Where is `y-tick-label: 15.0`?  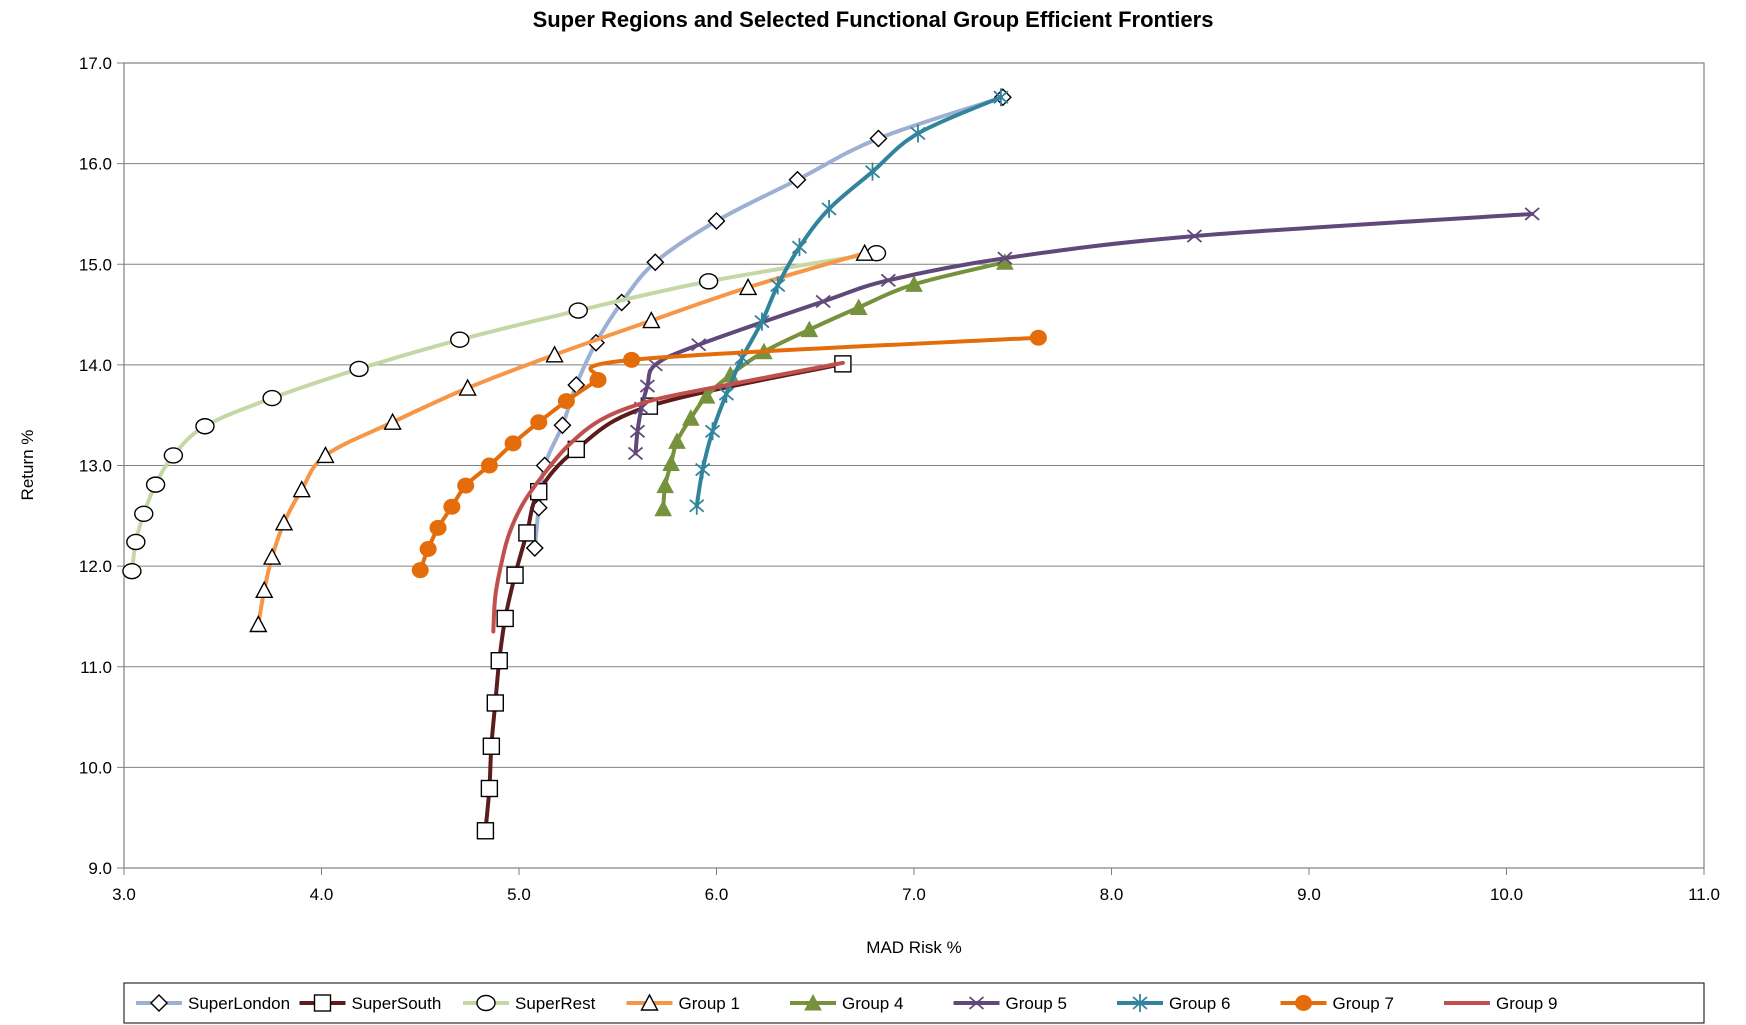
y-tick-label: 15.0 is located at coordinates (95, 264).